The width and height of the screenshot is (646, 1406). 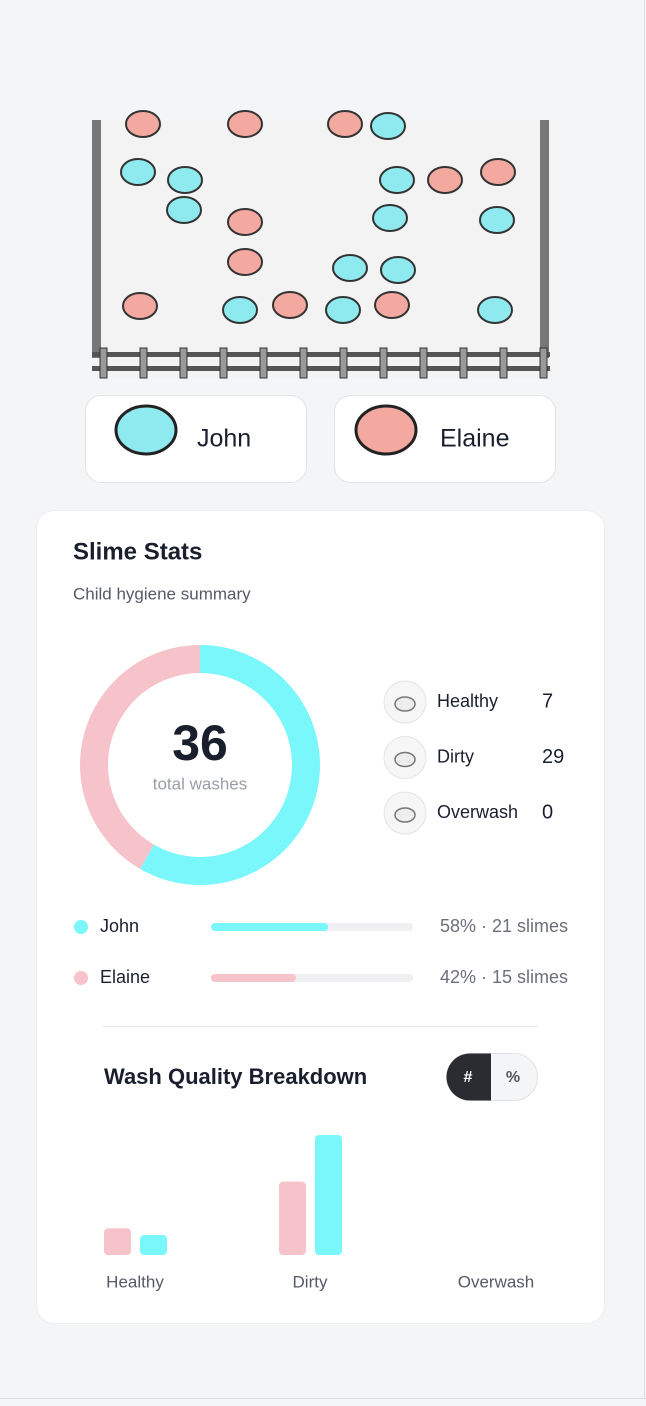 I want to click on kid-name: Elaine, so click(x=475, y=439).